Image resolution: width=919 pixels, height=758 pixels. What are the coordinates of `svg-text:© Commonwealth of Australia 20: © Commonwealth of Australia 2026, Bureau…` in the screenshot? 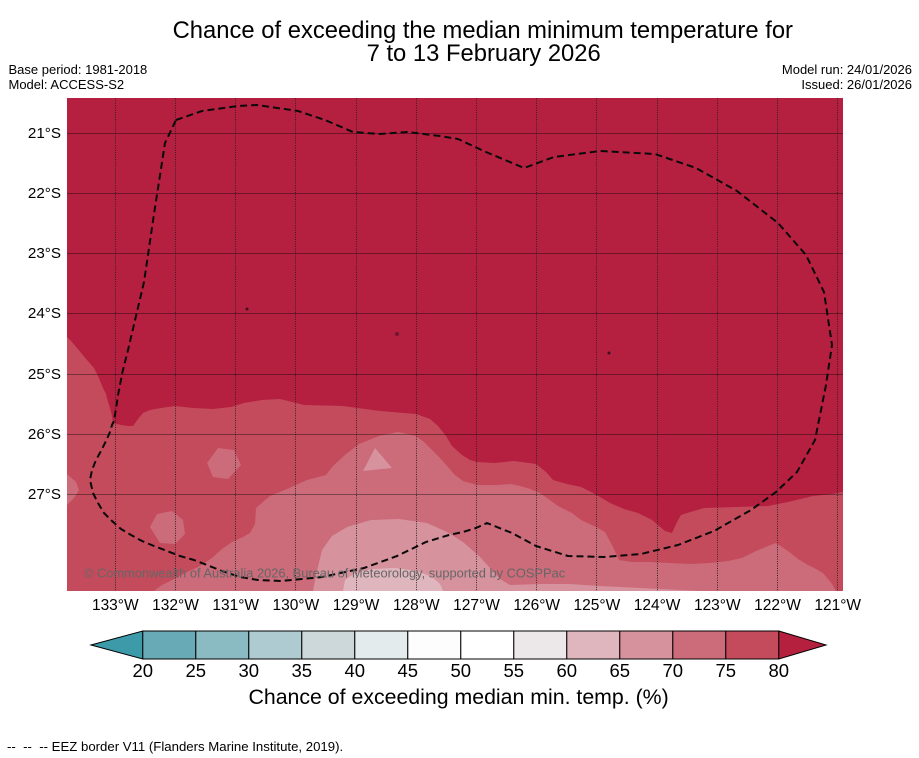 It's located at (325, 572).